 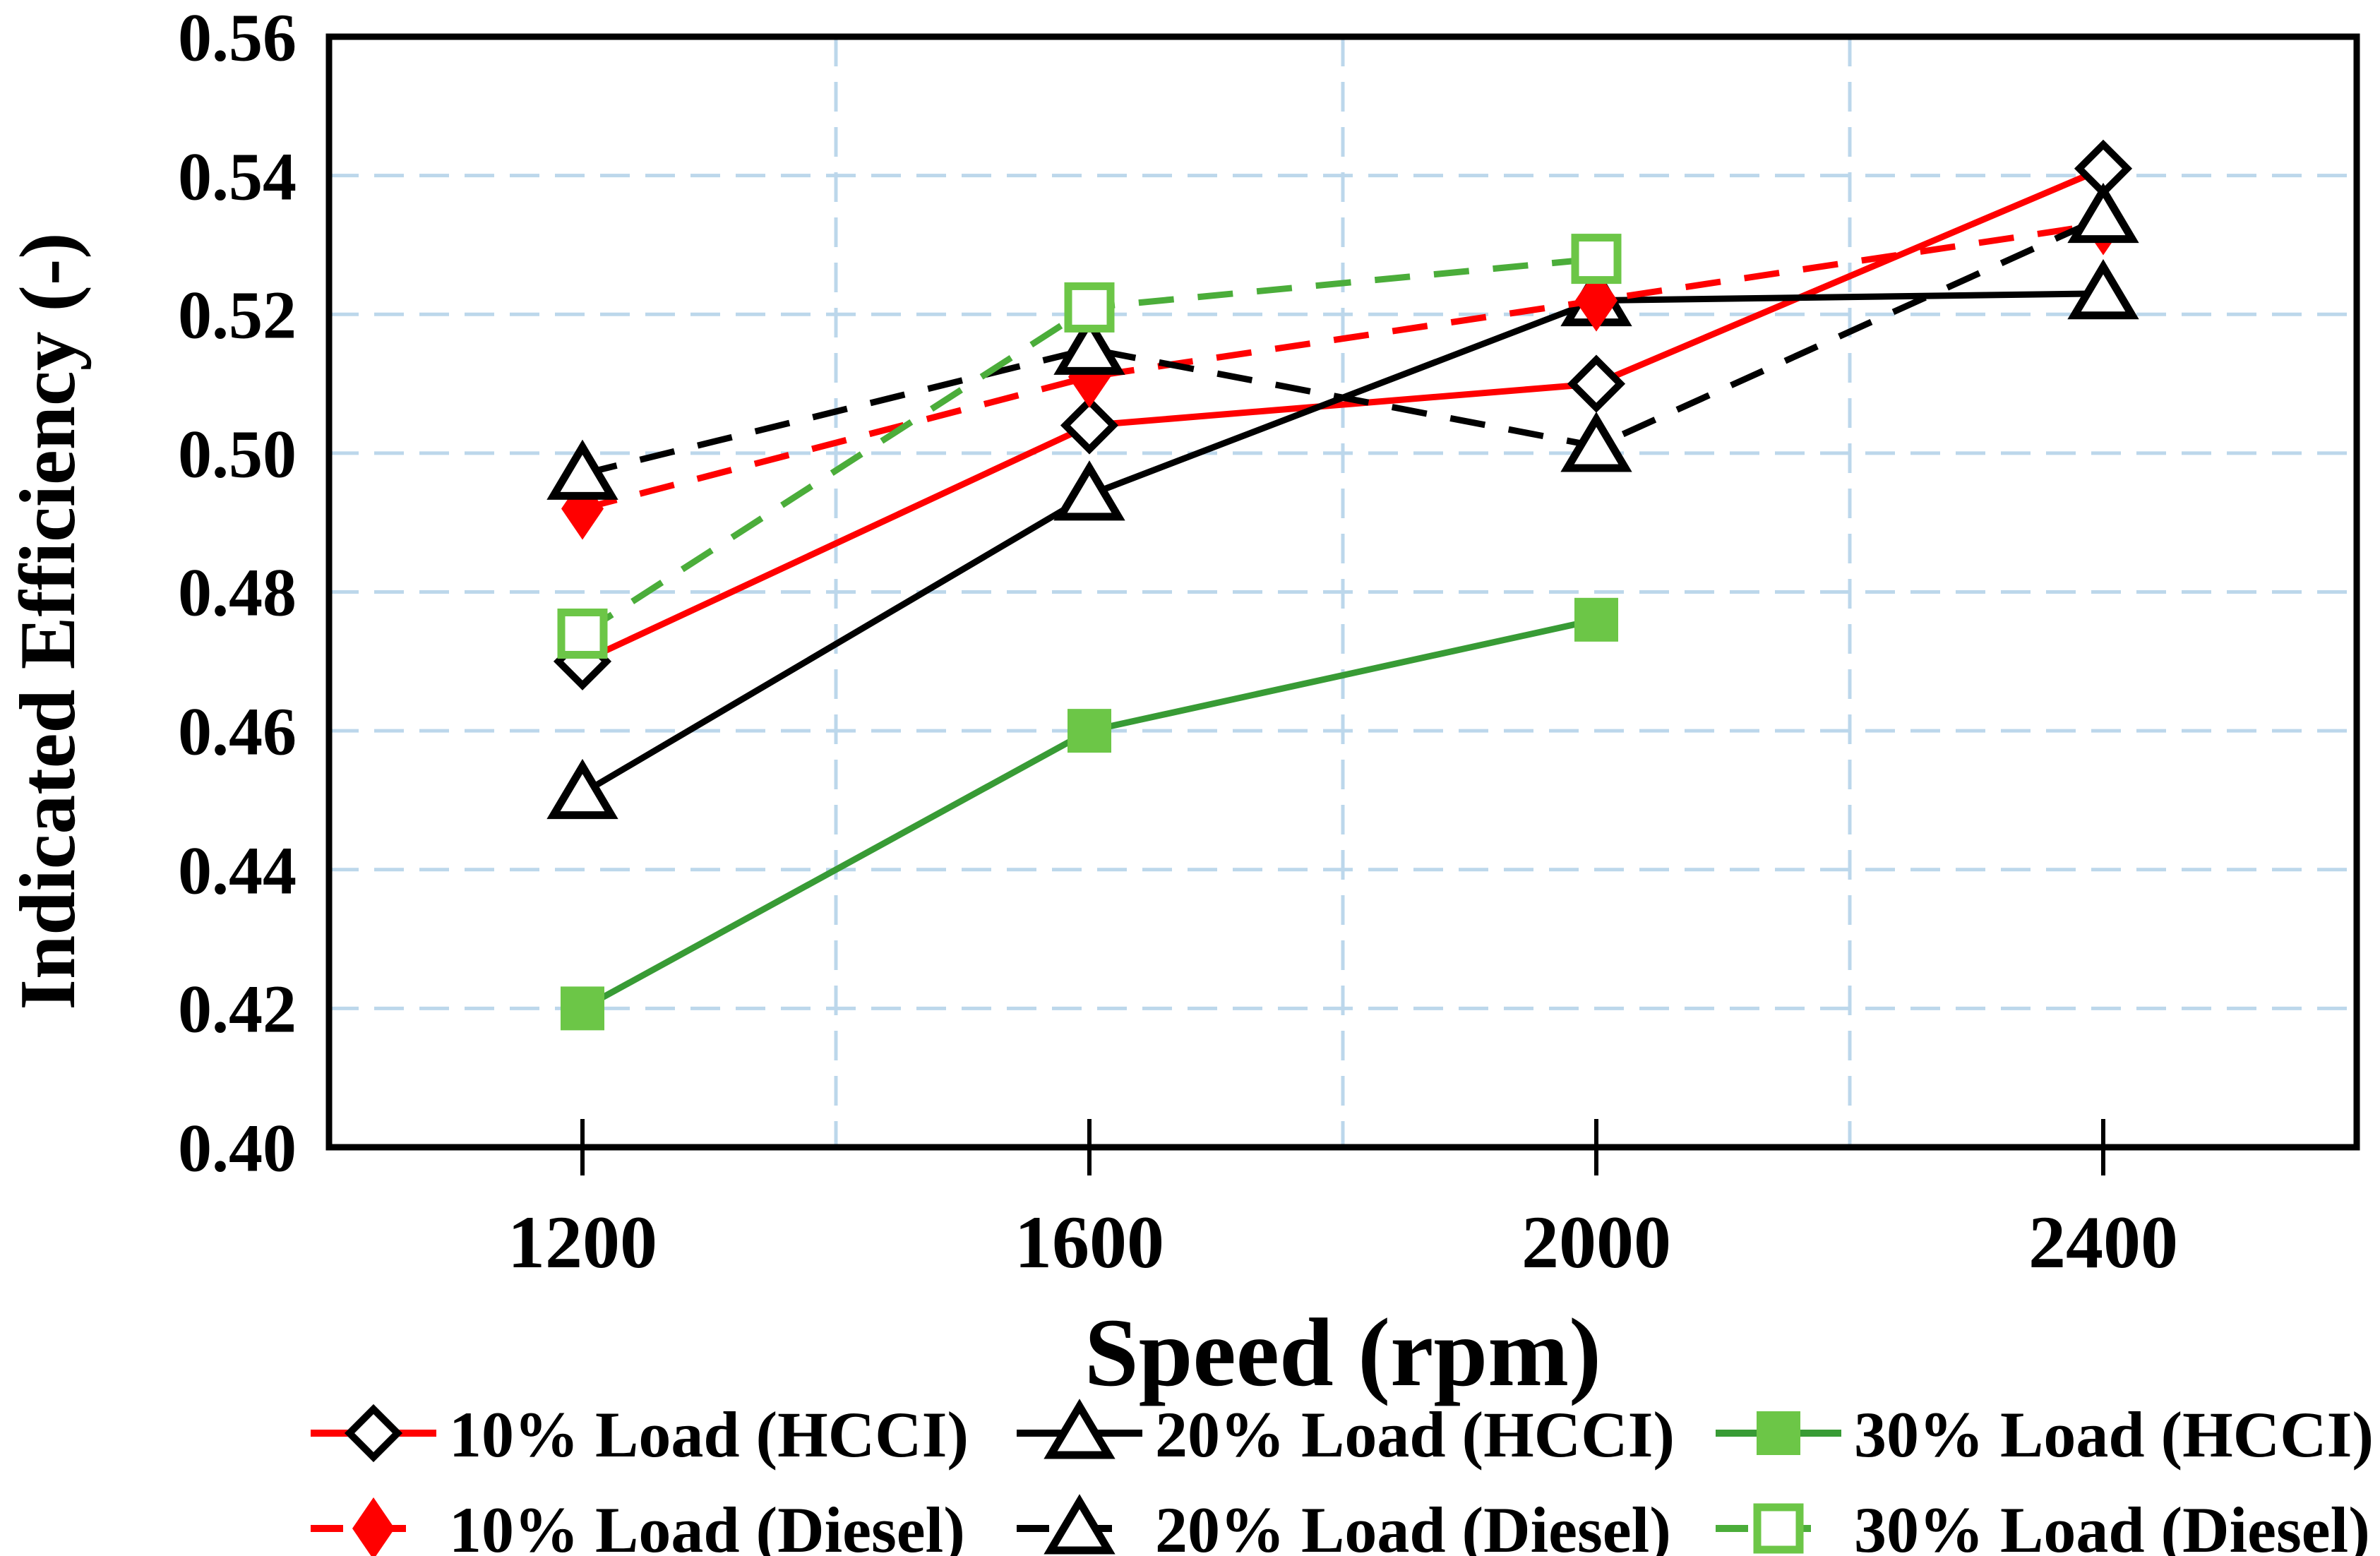 I want to click on legend-item-30-load-diesel: 30% Load (Diesel), so click(x=2043, y=1525).